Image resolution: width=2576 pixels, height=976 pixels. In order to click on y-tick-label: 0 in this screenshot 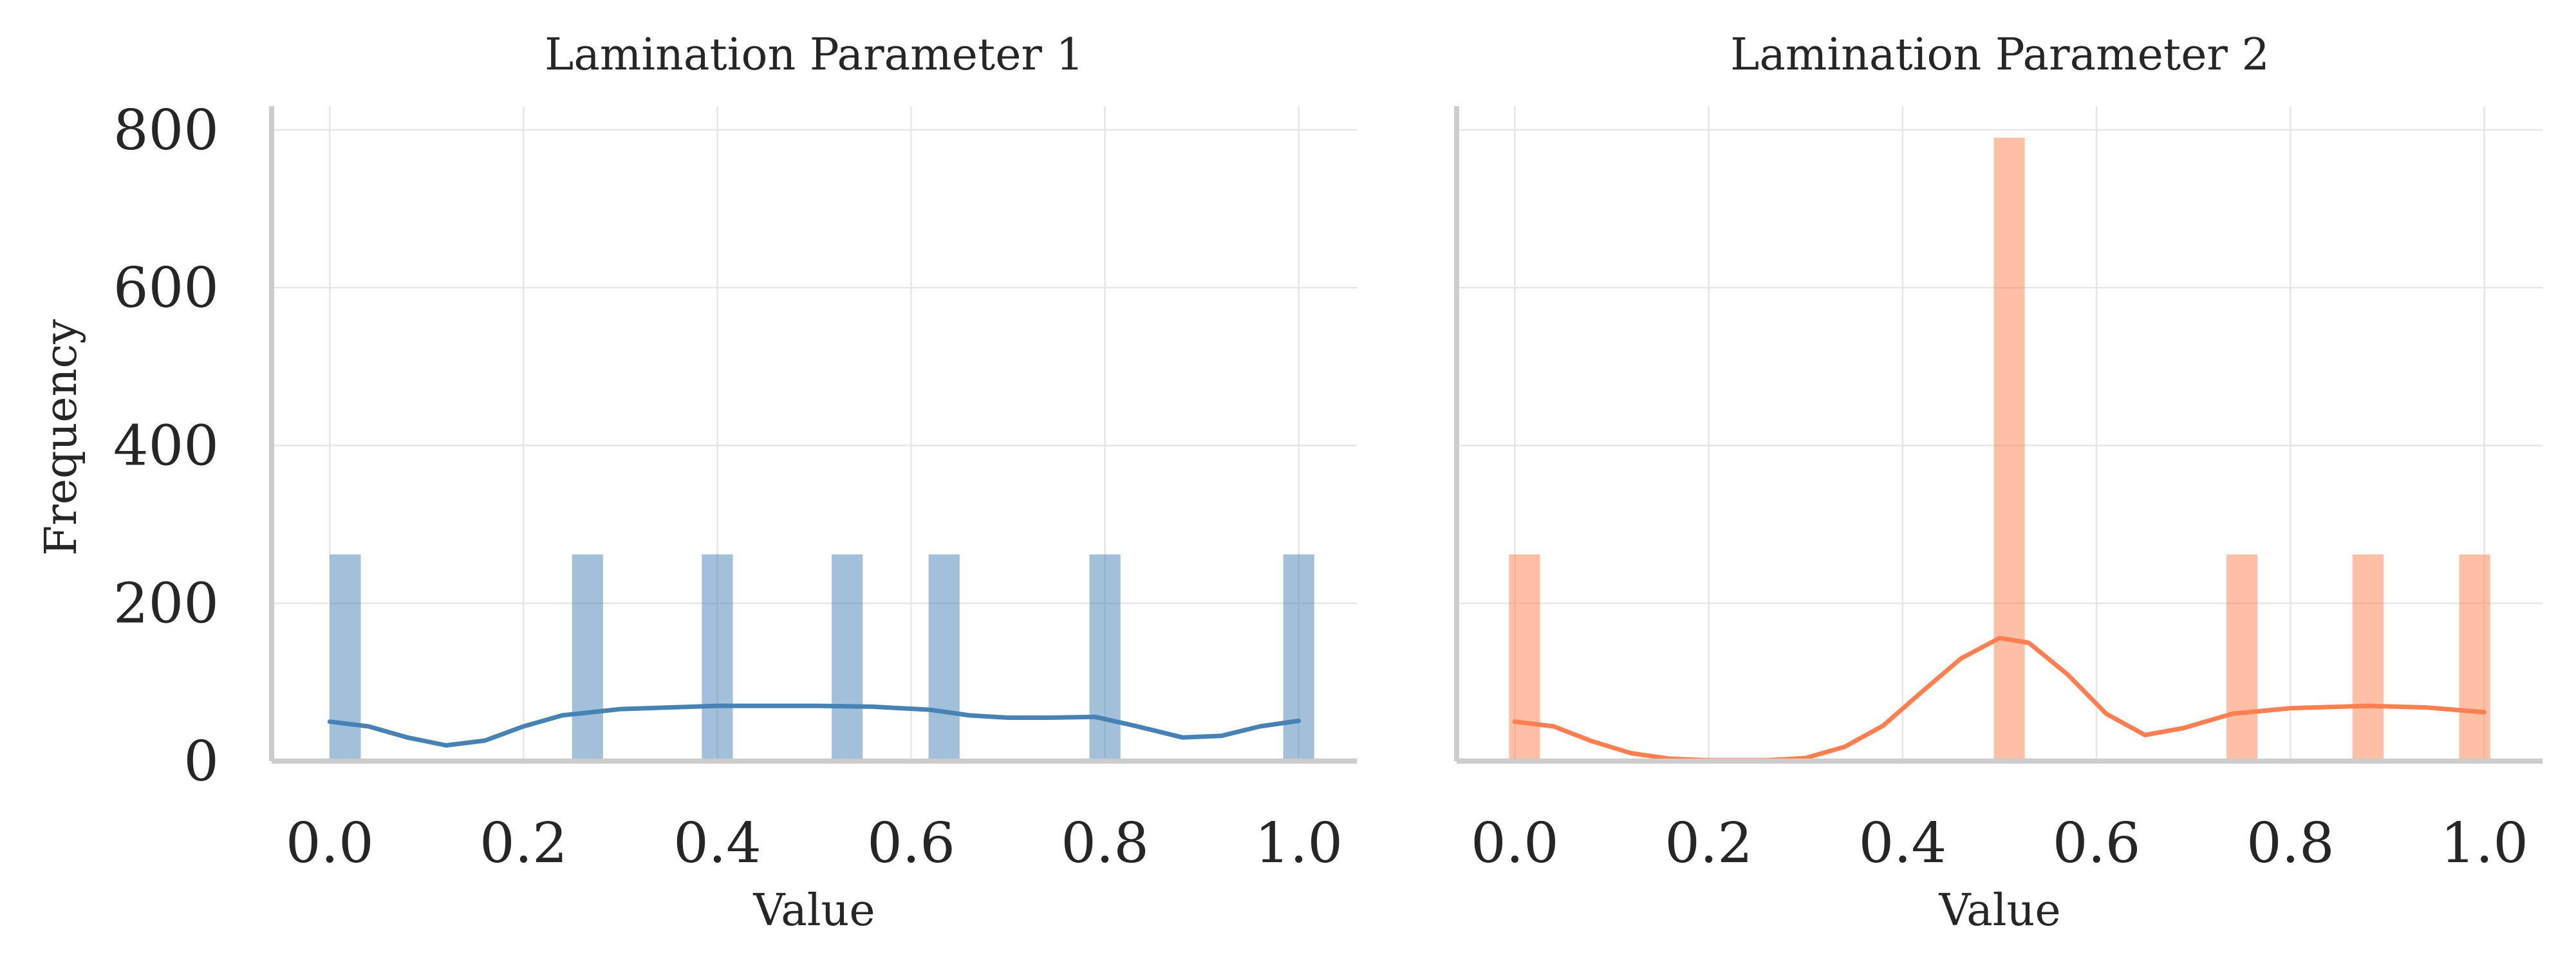, I will do `click(201, 762)`.